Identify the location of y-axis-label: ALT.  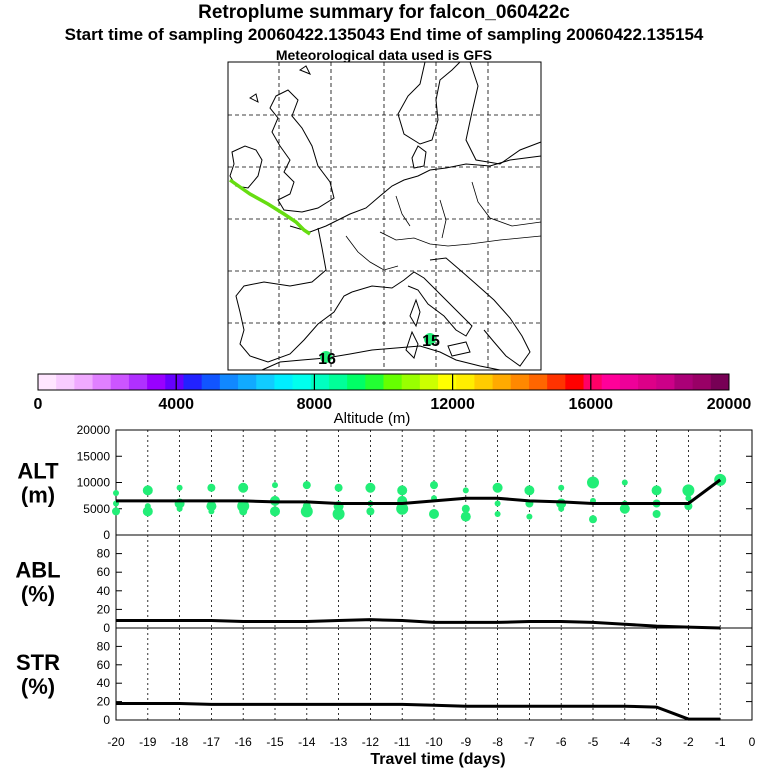
(38, 471).